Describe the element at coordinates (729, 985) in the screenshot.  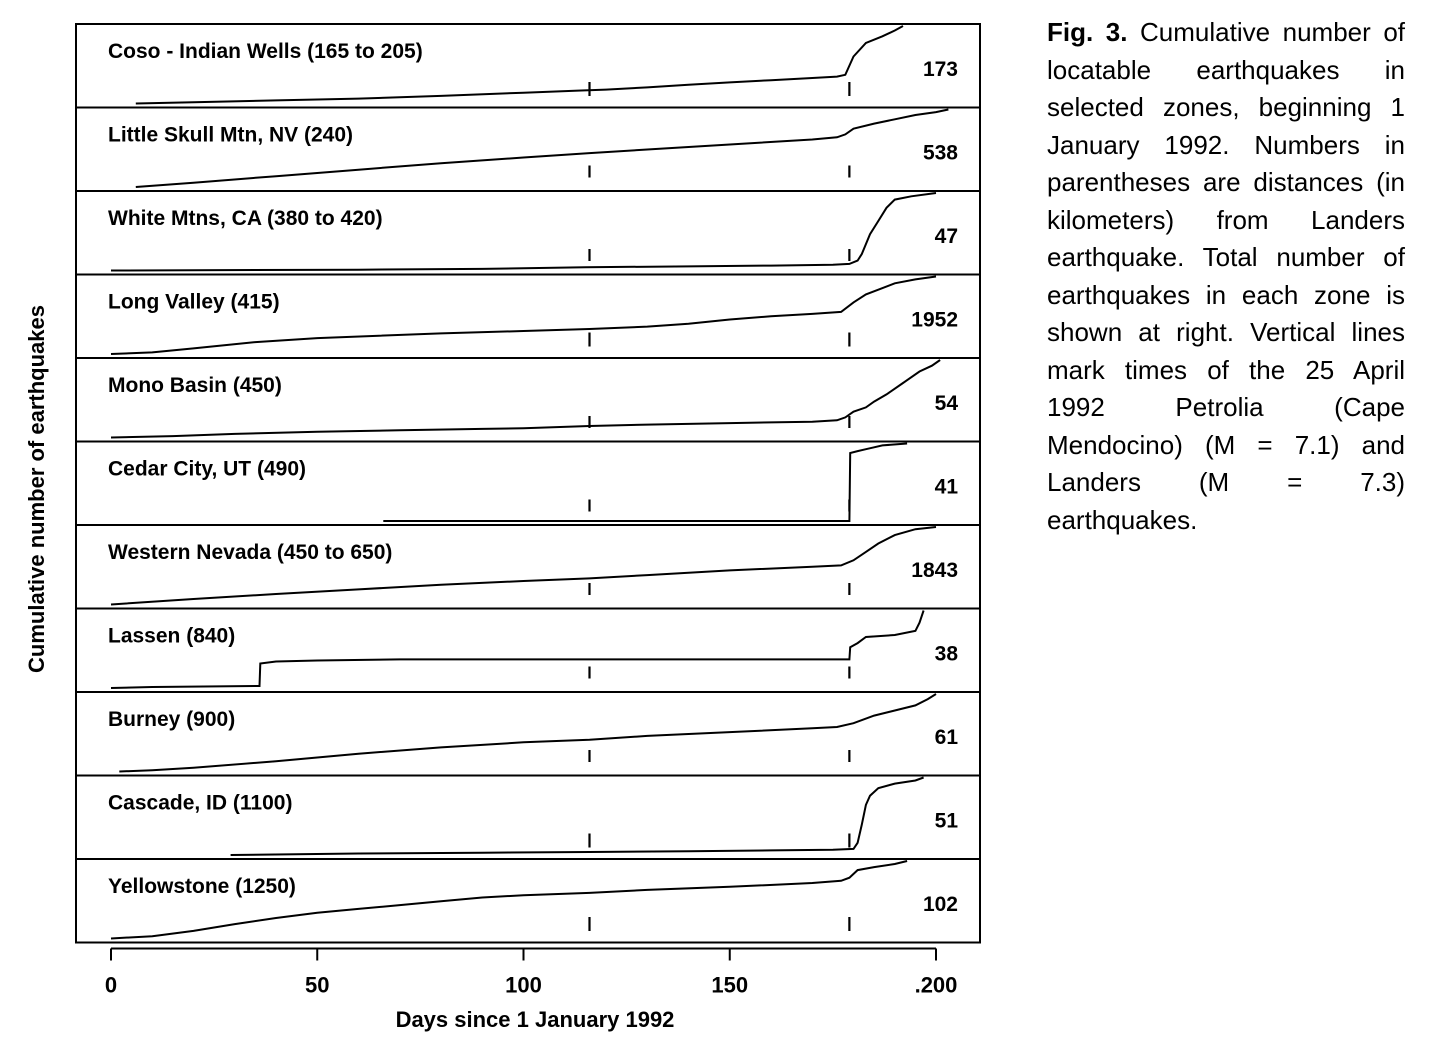
I see `x-tick-label: 150` at that location.